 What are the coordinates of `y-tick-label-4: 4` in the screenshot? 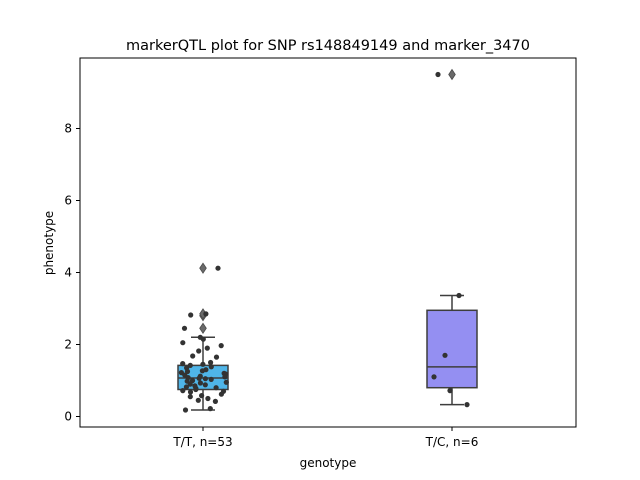 It's located at (68, 273).